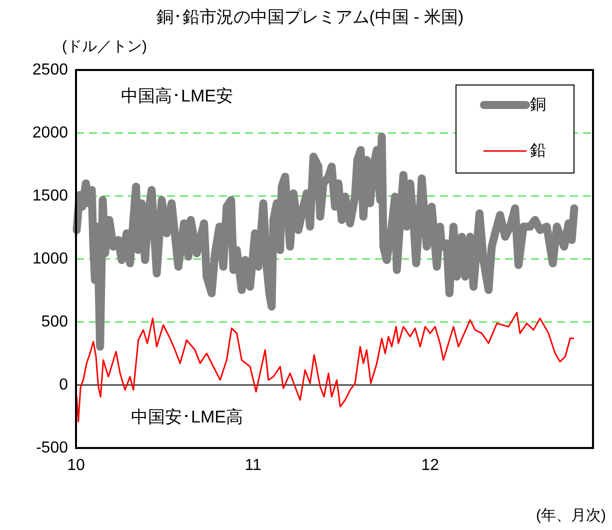 The width and height of the screenshot is (612, 530). I want to click on y-axis-title: (ドル／トン), so click(104, 47).